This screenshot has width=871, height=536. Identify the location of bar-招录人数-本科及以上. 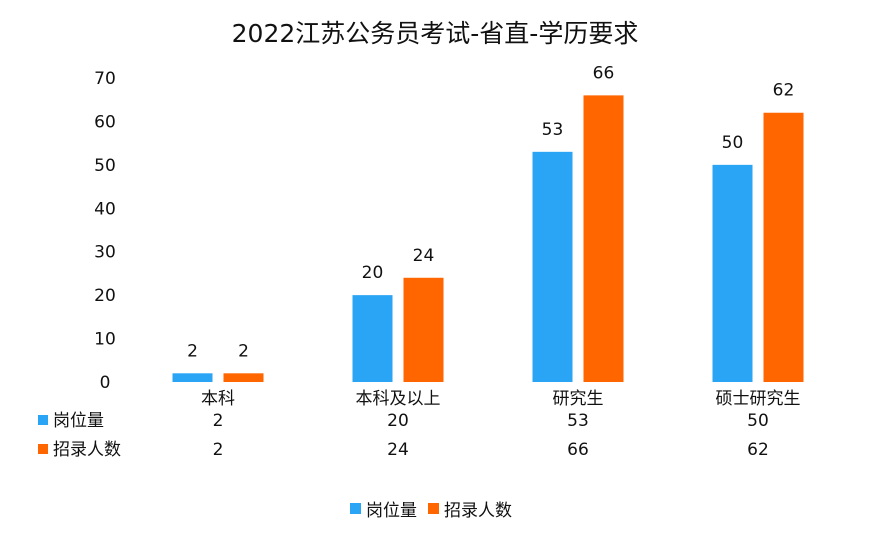
(423, 329).